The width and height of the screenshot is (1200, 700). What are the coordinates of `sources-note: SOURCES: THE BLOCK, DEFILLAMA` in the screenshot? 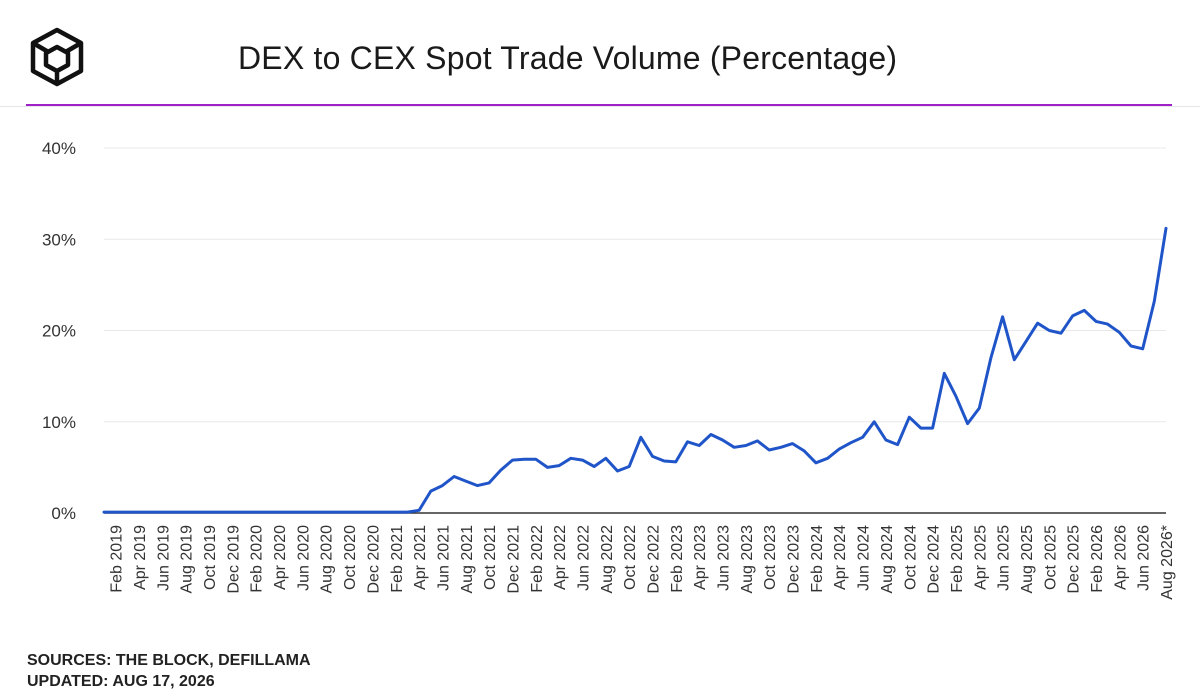 It's located at (169, 660).